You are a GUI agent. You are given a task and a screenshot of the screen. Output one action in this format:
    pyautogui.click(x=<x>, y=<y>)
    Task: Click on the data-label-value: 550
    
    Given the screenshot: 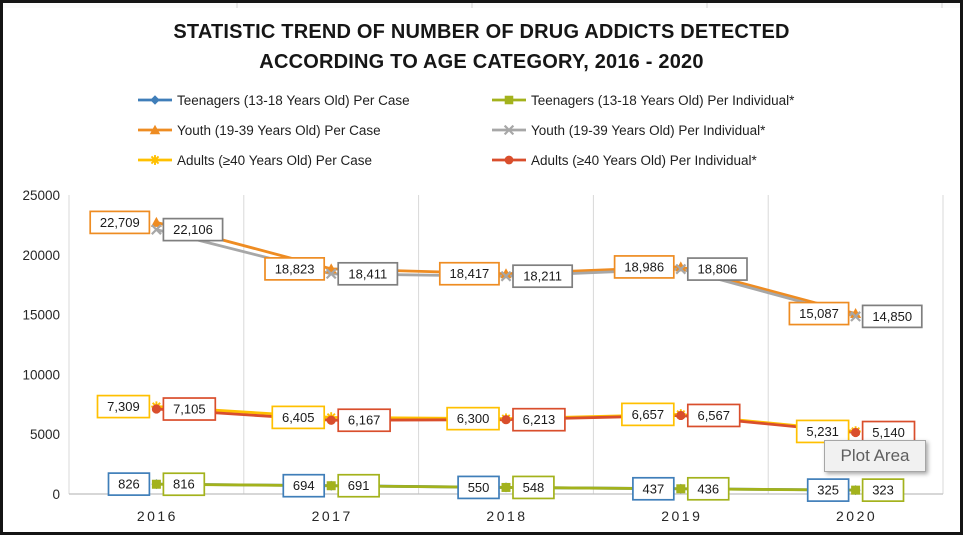 What is the action you would take?
    pyautogui.click(x=479, y=487)
    